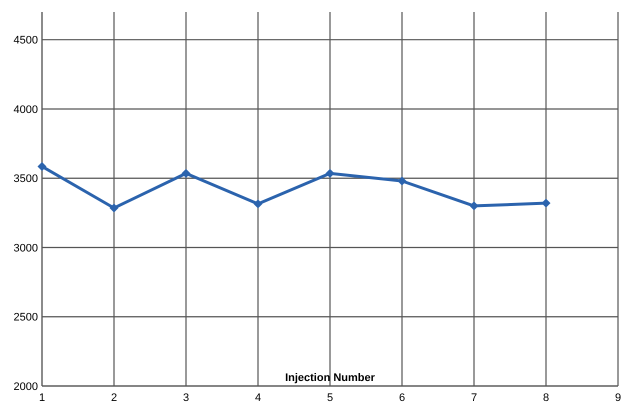 The height and width of the screenshot is (408, 632). I want to click on y-tick-label: 3000, so click(26, 248).